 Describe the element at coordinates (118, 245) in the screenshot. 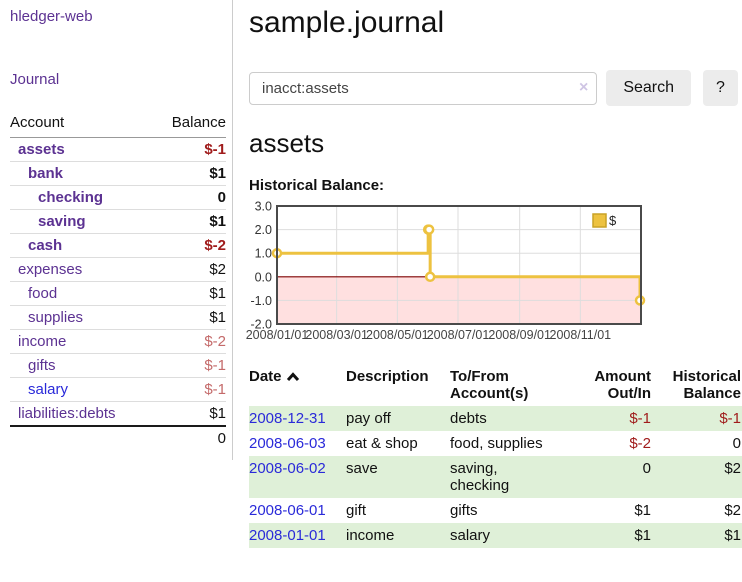

I see `account-row: cash $-2` at that location.